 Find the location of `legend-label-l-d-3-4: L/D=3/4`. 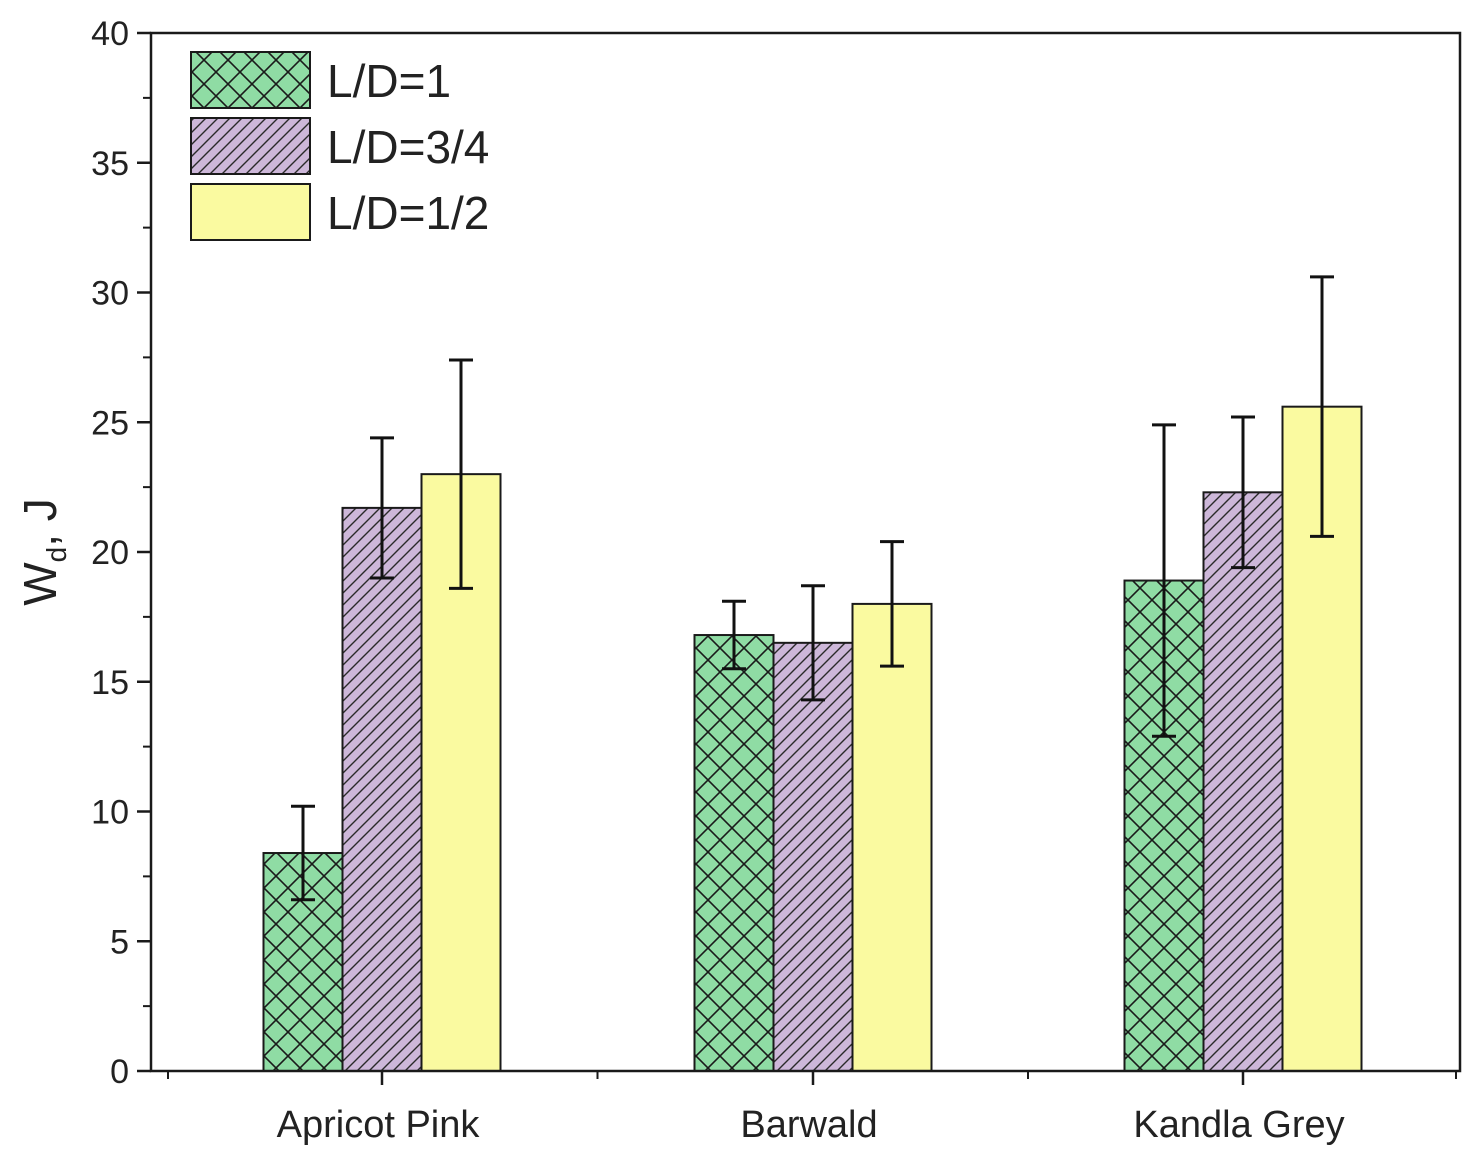

legend-label-l-d-3-4: L/D=3/4 is located at coordinates (408, 147).